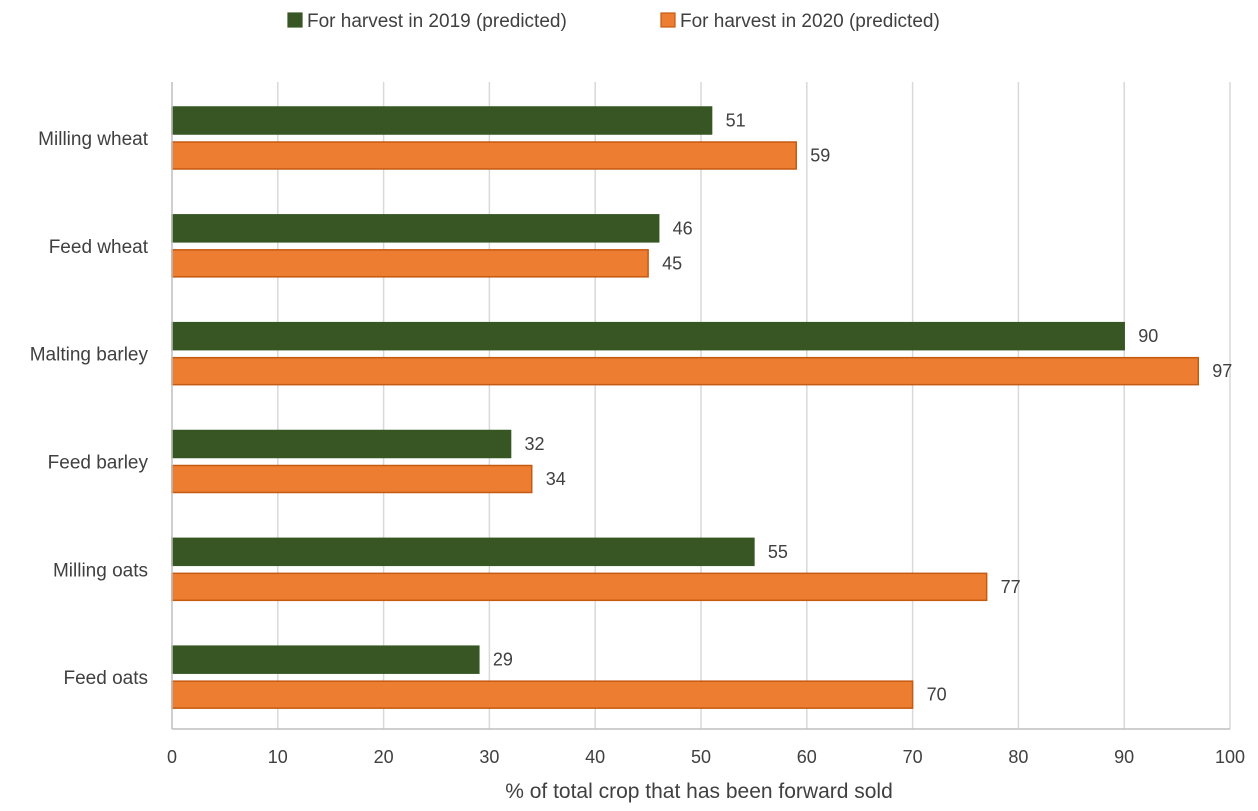 The height and width of the screenshot is (811, 1258). I want to click on data-label: 45, so click(672, 263).